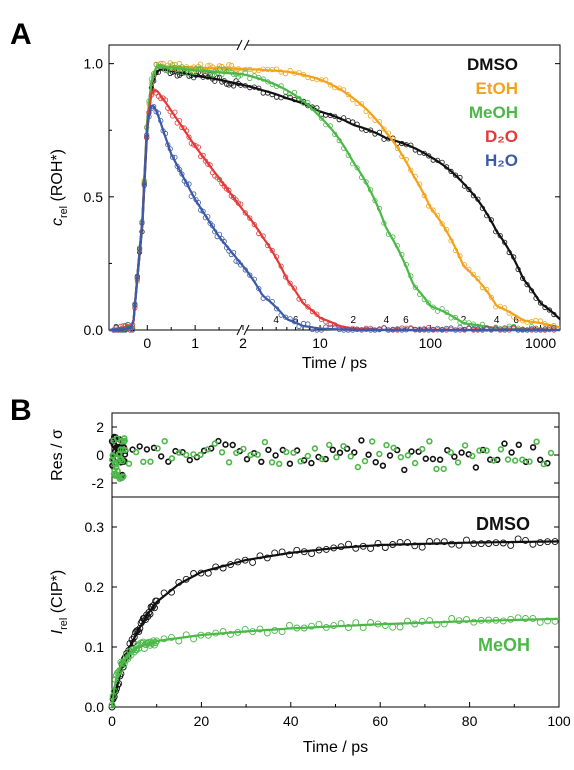 The image size is (574, 770). I want to click on fit-curve-do, so click(176, 210).